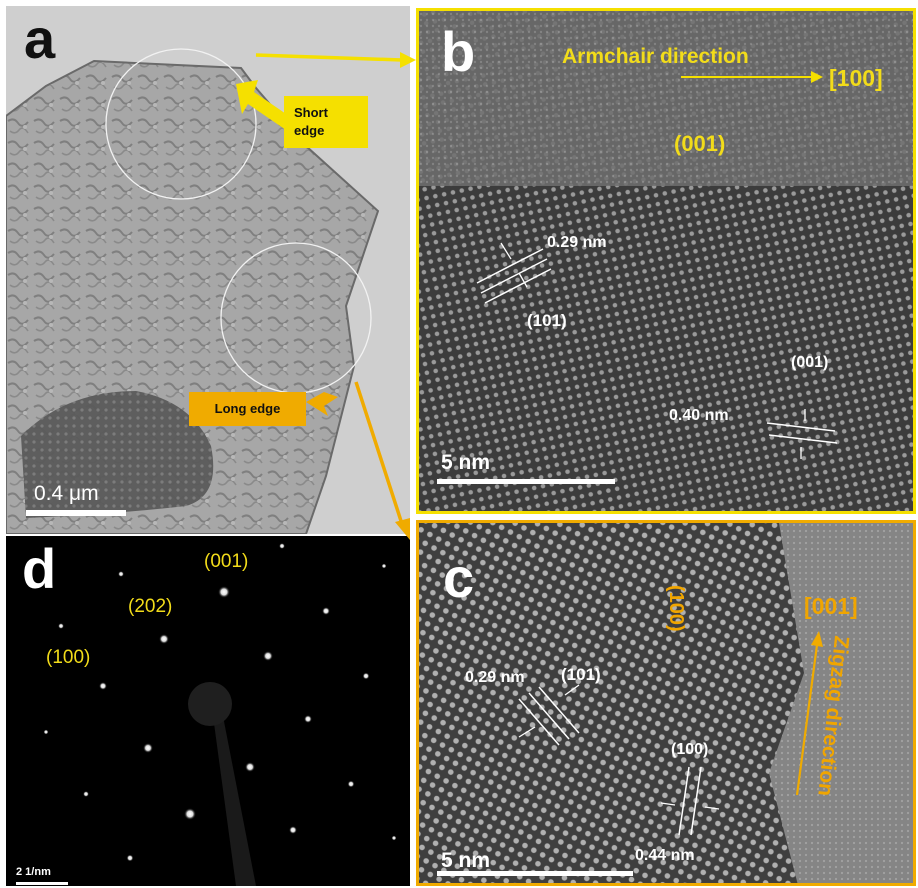  What do you see at coordinates (577, 242) in the screenshot?
I see `panel-b-spacing-029: 0.29 nm` at bounding box center [577, 242].